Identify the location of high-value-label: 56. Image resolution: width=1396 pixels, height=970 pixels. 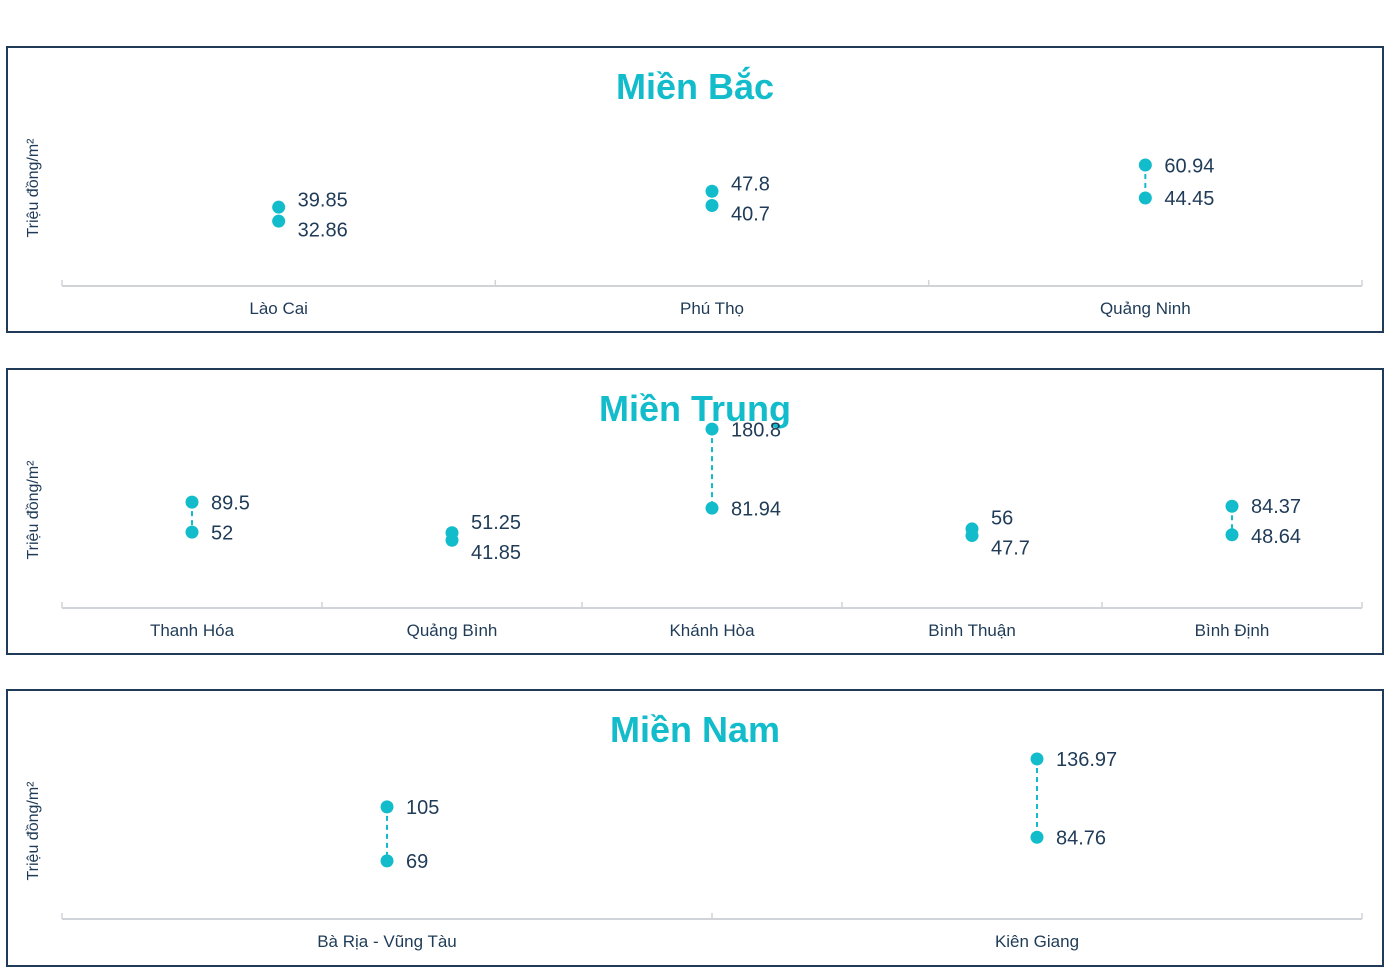
(1002, 519).